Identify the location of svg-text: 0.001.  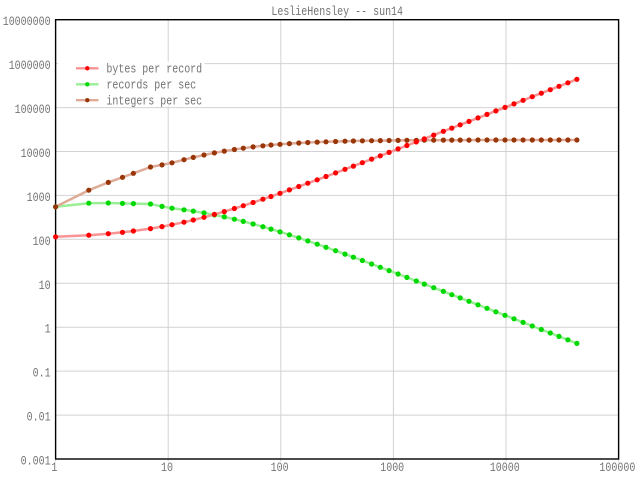
(36, 461).